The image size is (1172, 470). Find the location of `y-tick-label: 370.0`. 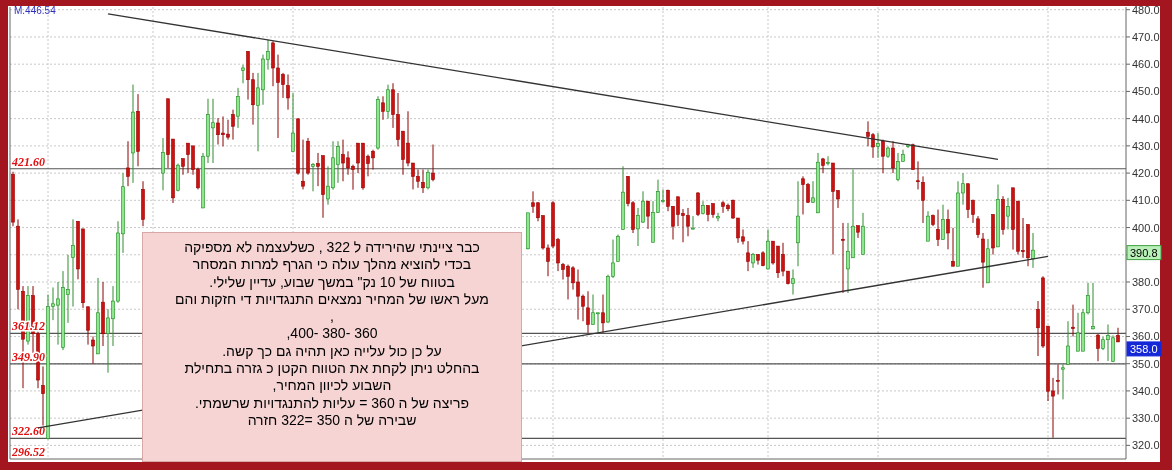

y-tick-label: 370.0 is located at coordinates (1146, 309).